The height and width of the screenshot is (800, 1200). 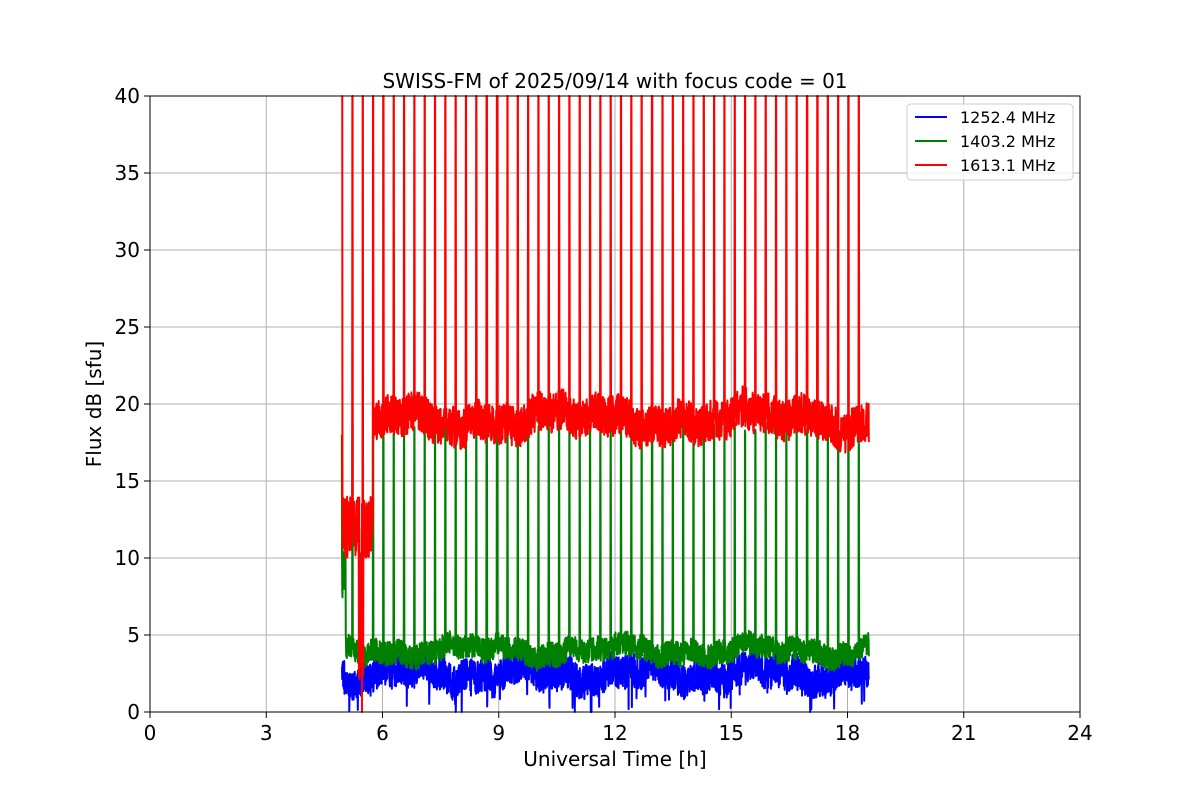 I want to click on legend-label: 1613.1 MHz, so click(x=1007, y=165).